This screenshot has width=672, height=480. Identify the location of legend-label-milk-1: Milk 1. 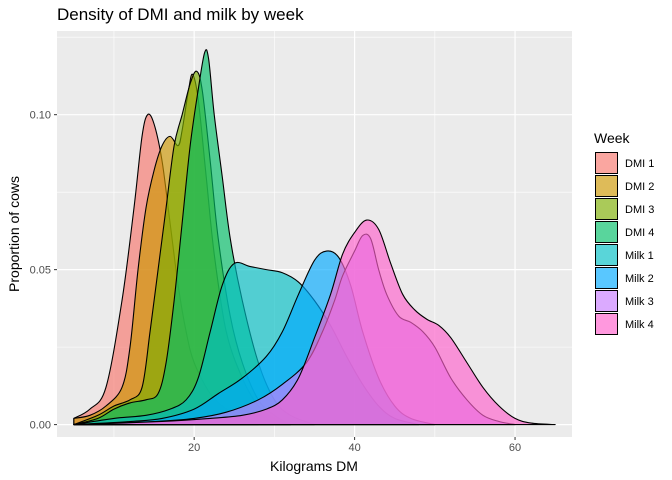
(639, 256).